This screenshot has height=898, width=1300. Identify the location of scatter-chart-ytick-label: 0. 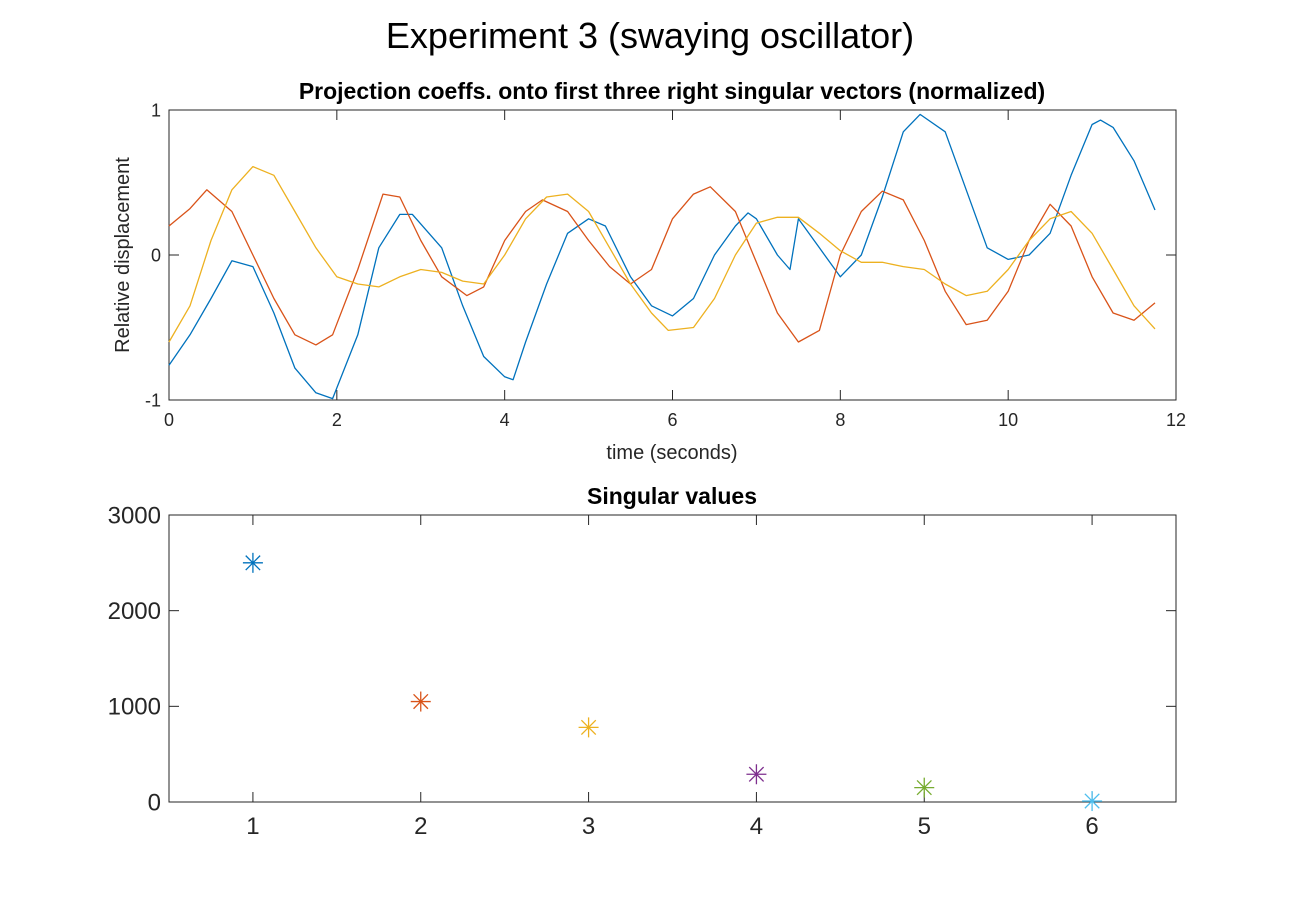
(154, 802).